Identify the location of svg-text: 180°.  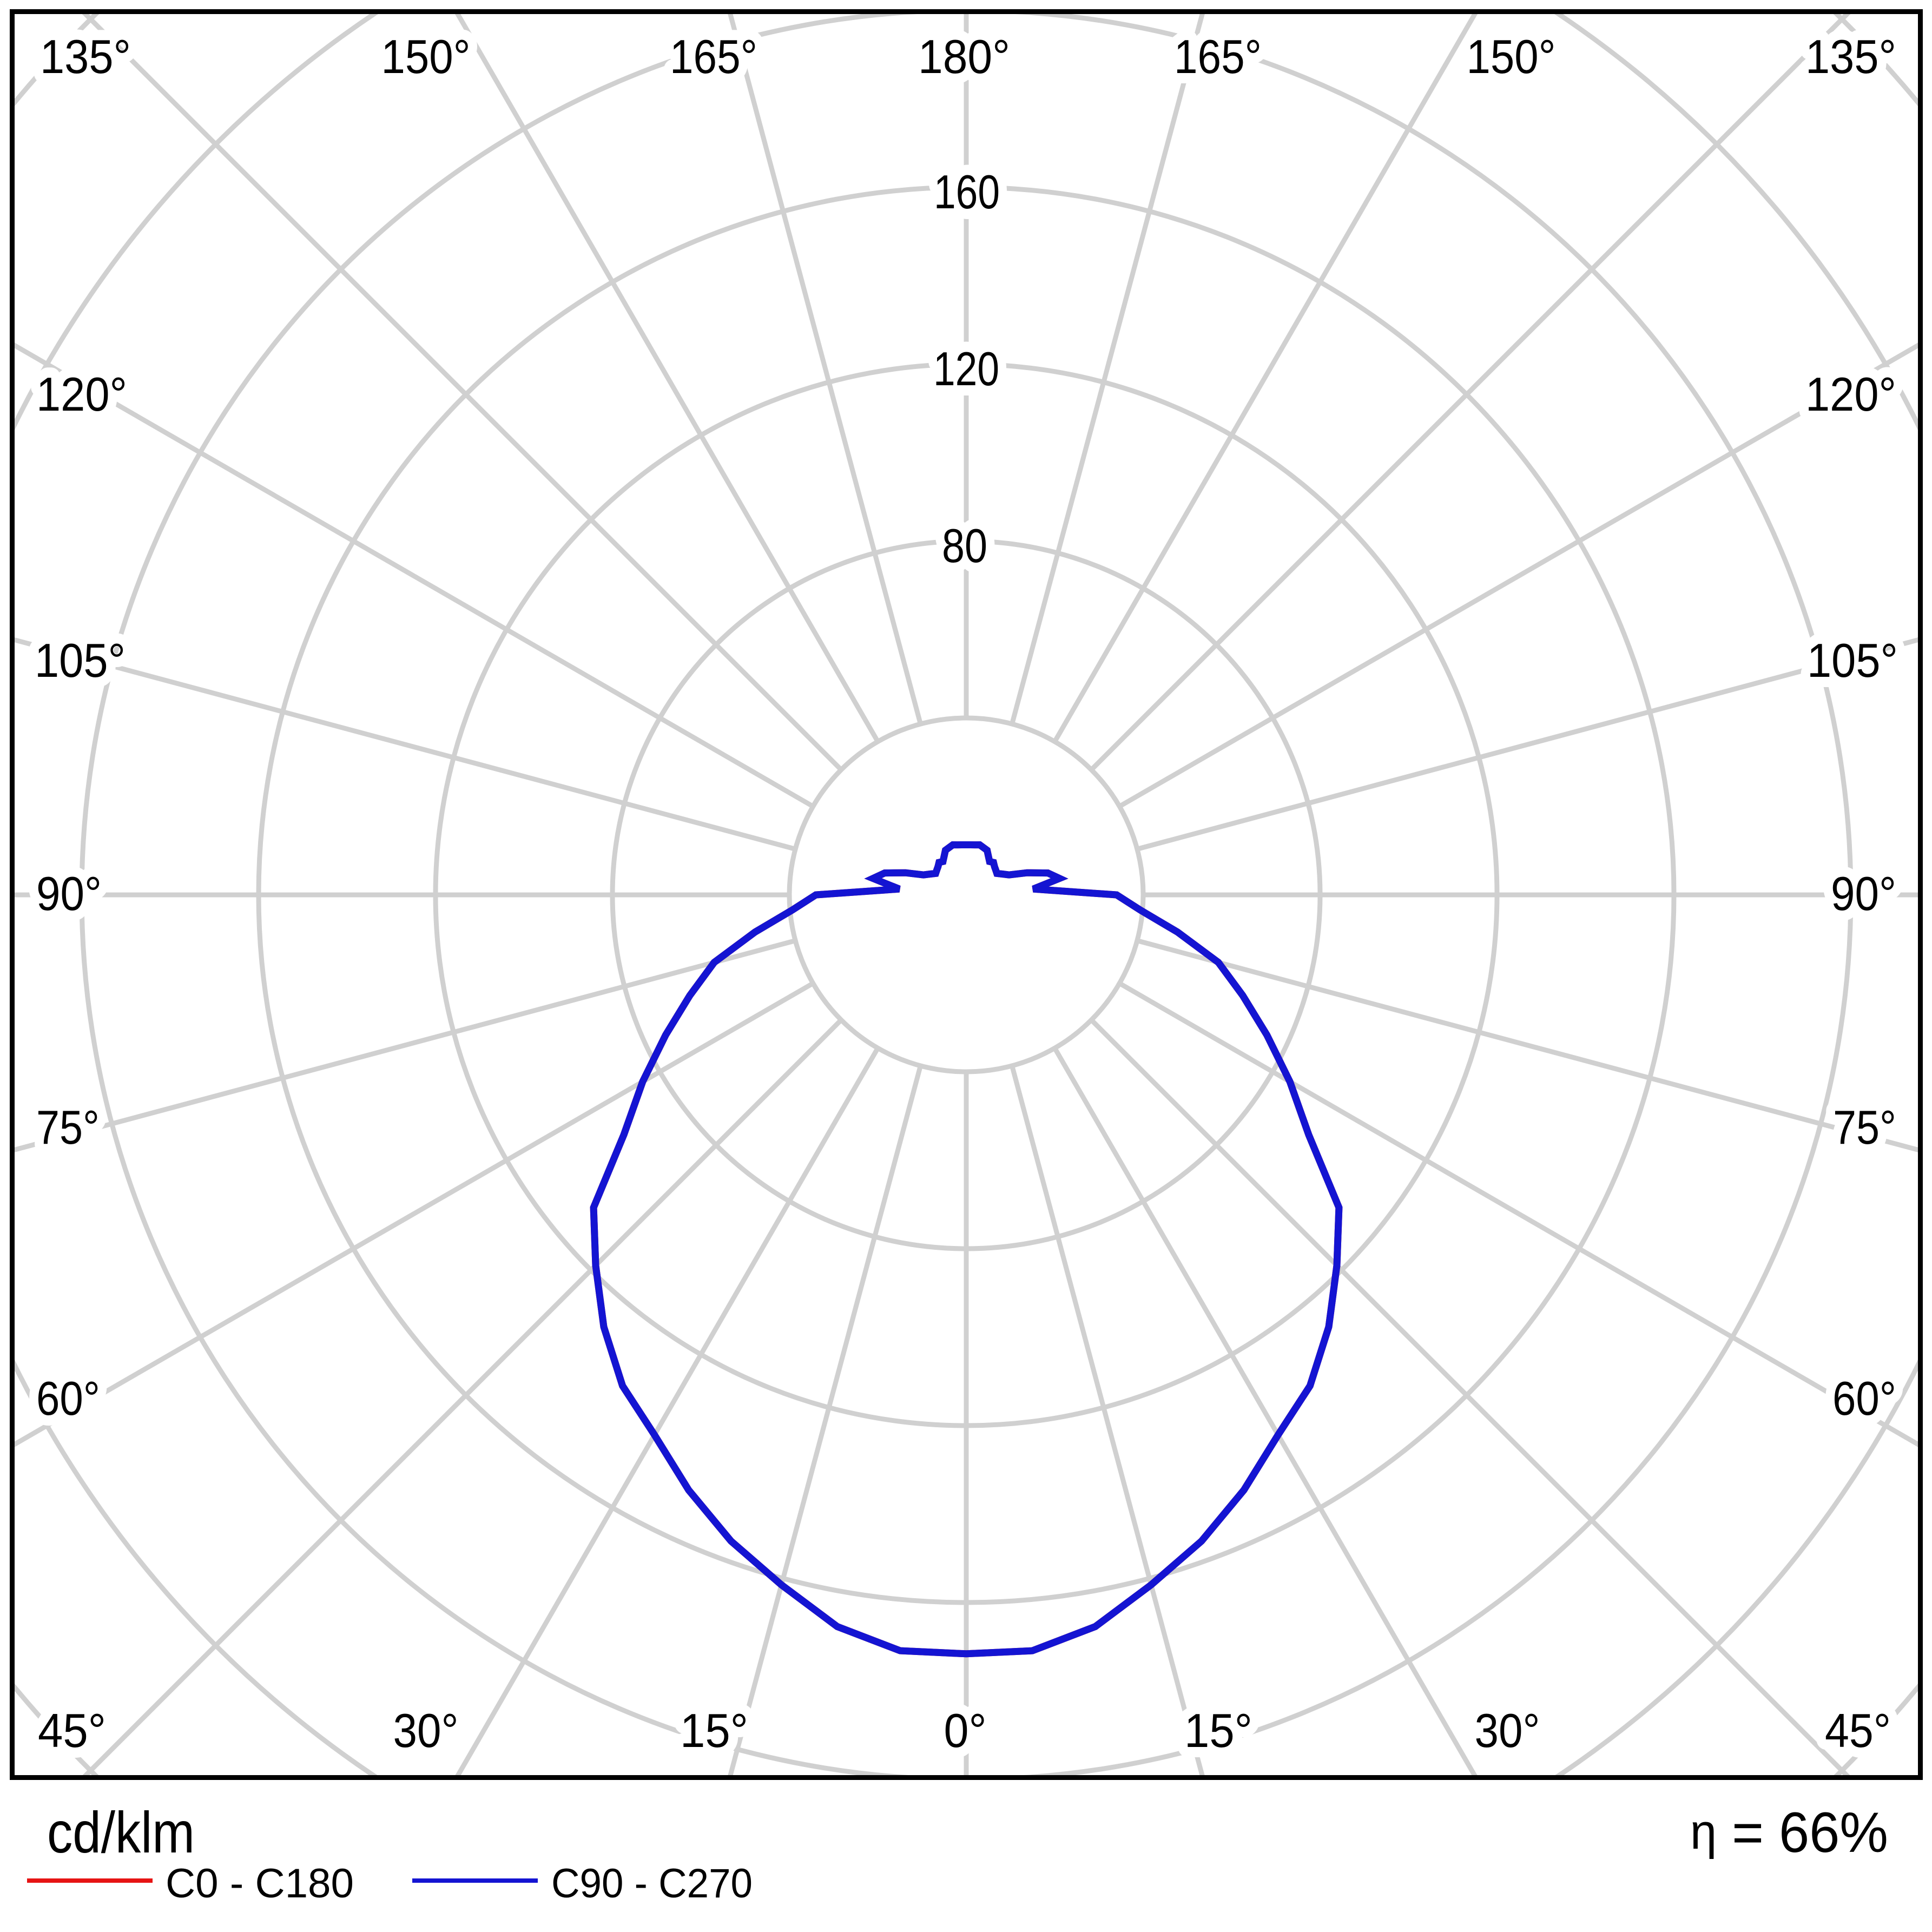
(964, 56).